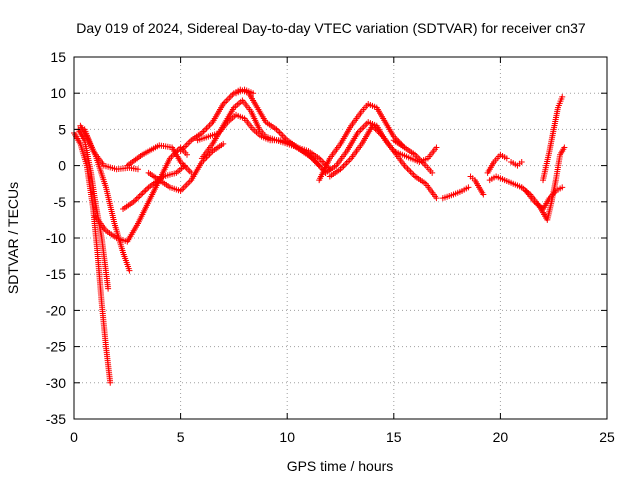 Image resolution: width=640 pixels, height=480 pixels. Describe the element at coordinates (287, 437) in the screenshot. I see `x-tick-label: 10` at that location.